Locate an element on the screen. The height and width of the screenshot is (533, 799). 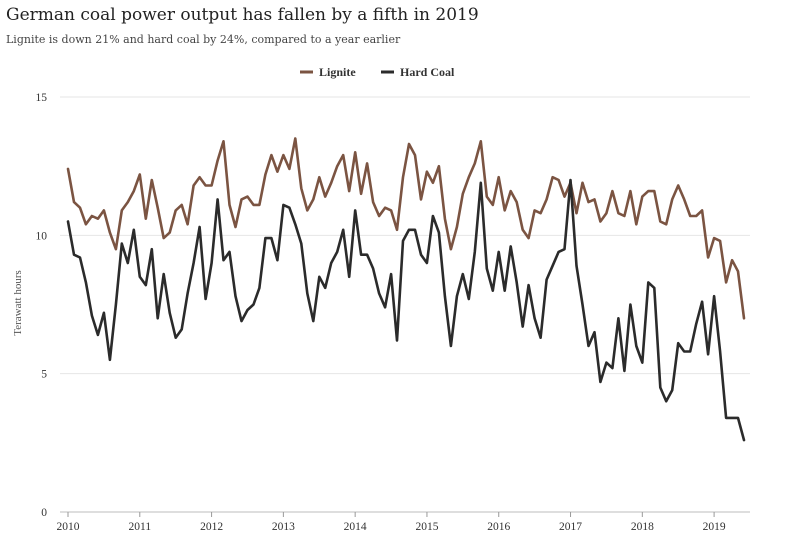
x-tick-label: 2017 is located at coordinates (570, 527).